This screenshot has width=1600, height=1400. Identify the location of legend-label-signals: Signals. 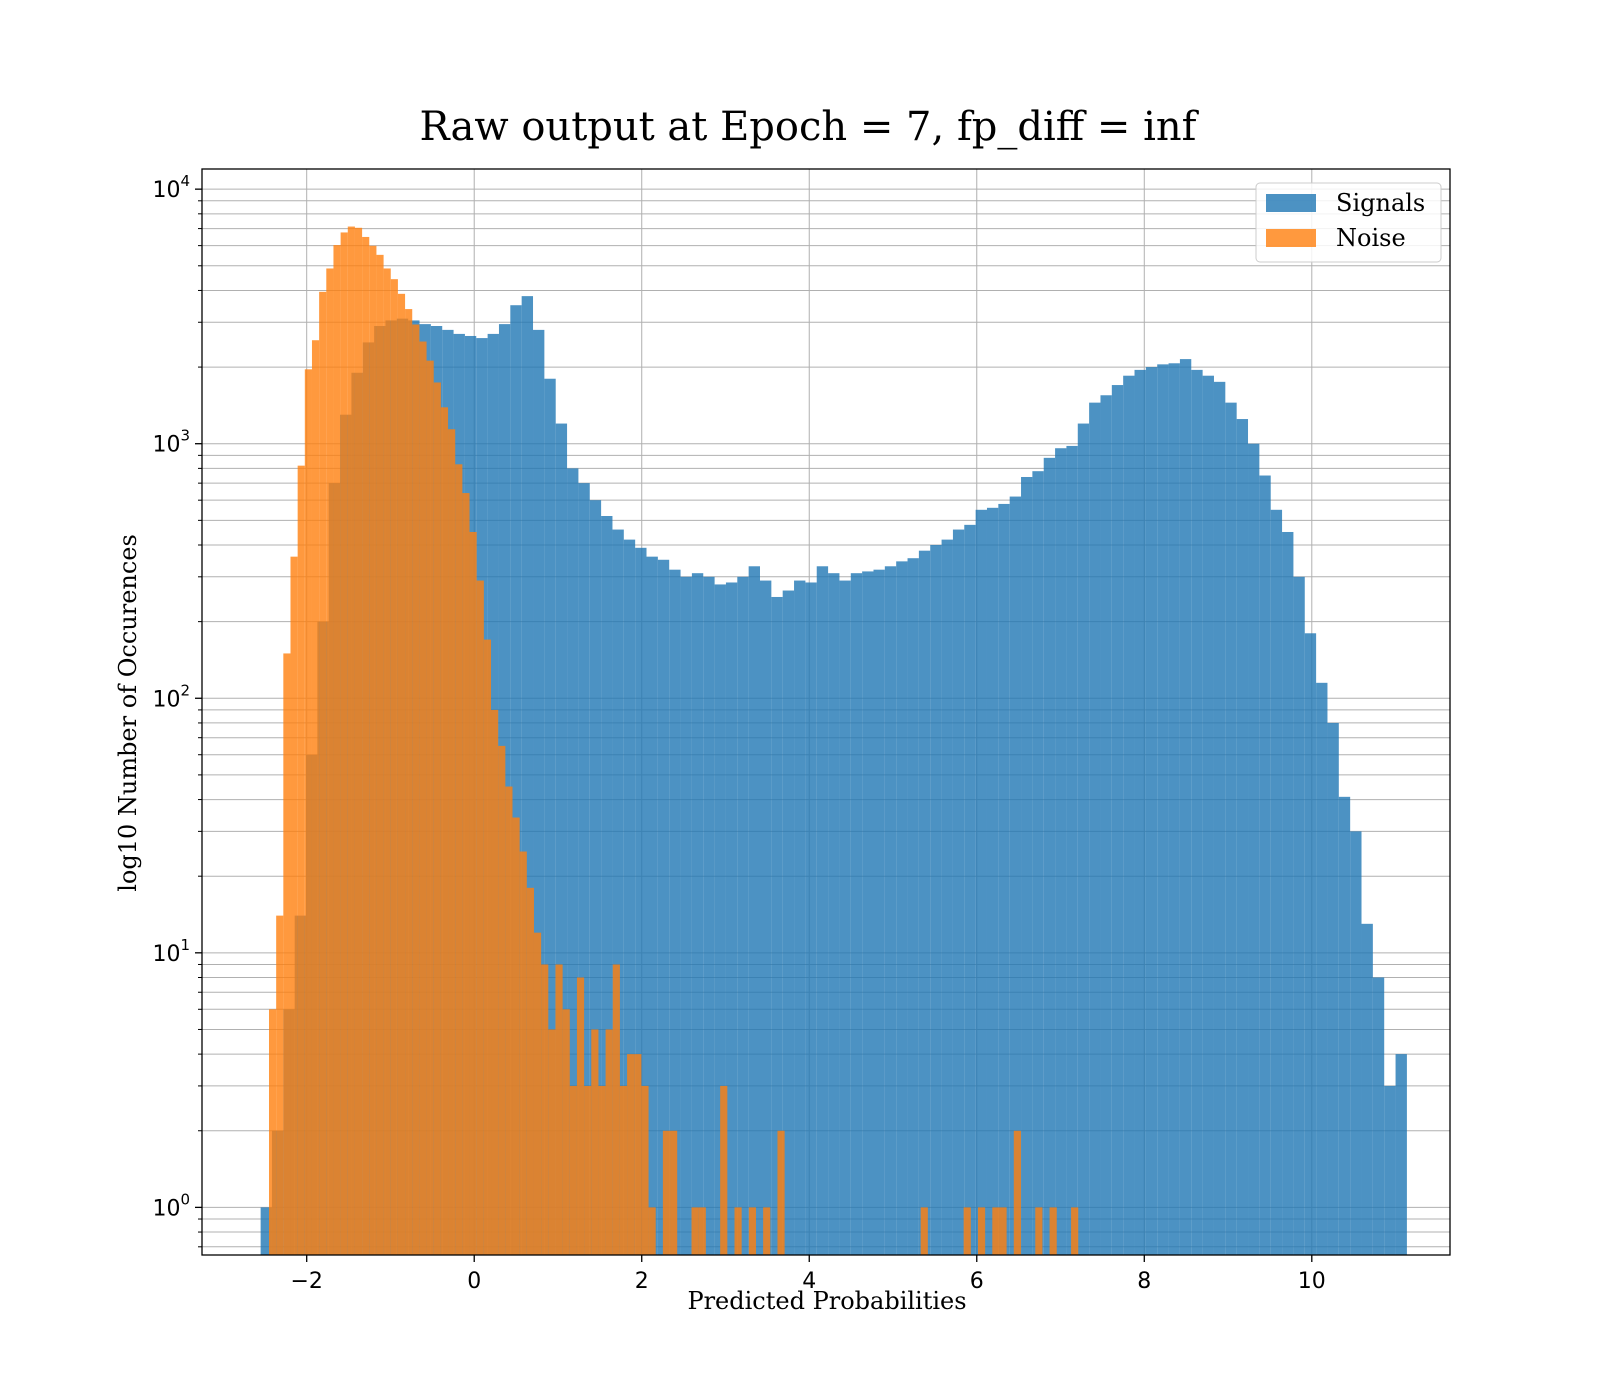
(1380, 203).